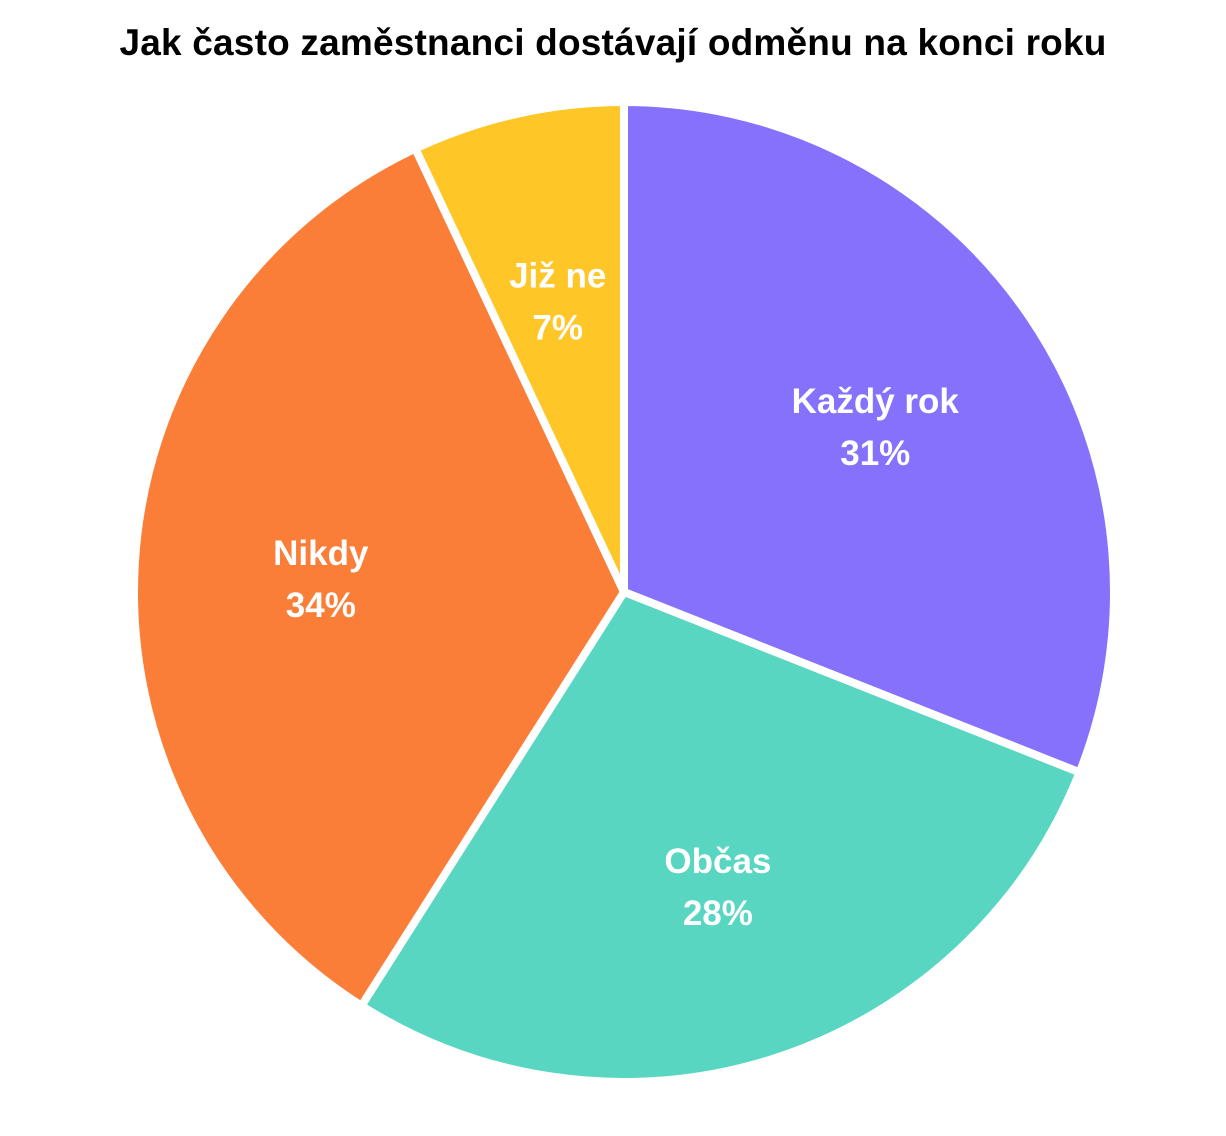  Describe the element at coordinates (557, 276) in the screenshot. I see `slice-name-label: Již ne` at that location.